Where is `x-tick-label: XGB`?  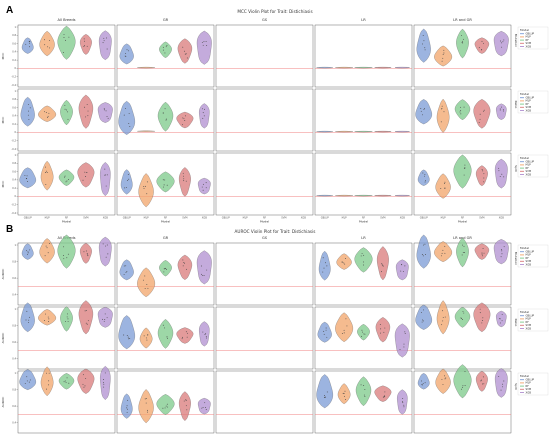 x-tick-label: XGB is located at coordinates (204, 218).